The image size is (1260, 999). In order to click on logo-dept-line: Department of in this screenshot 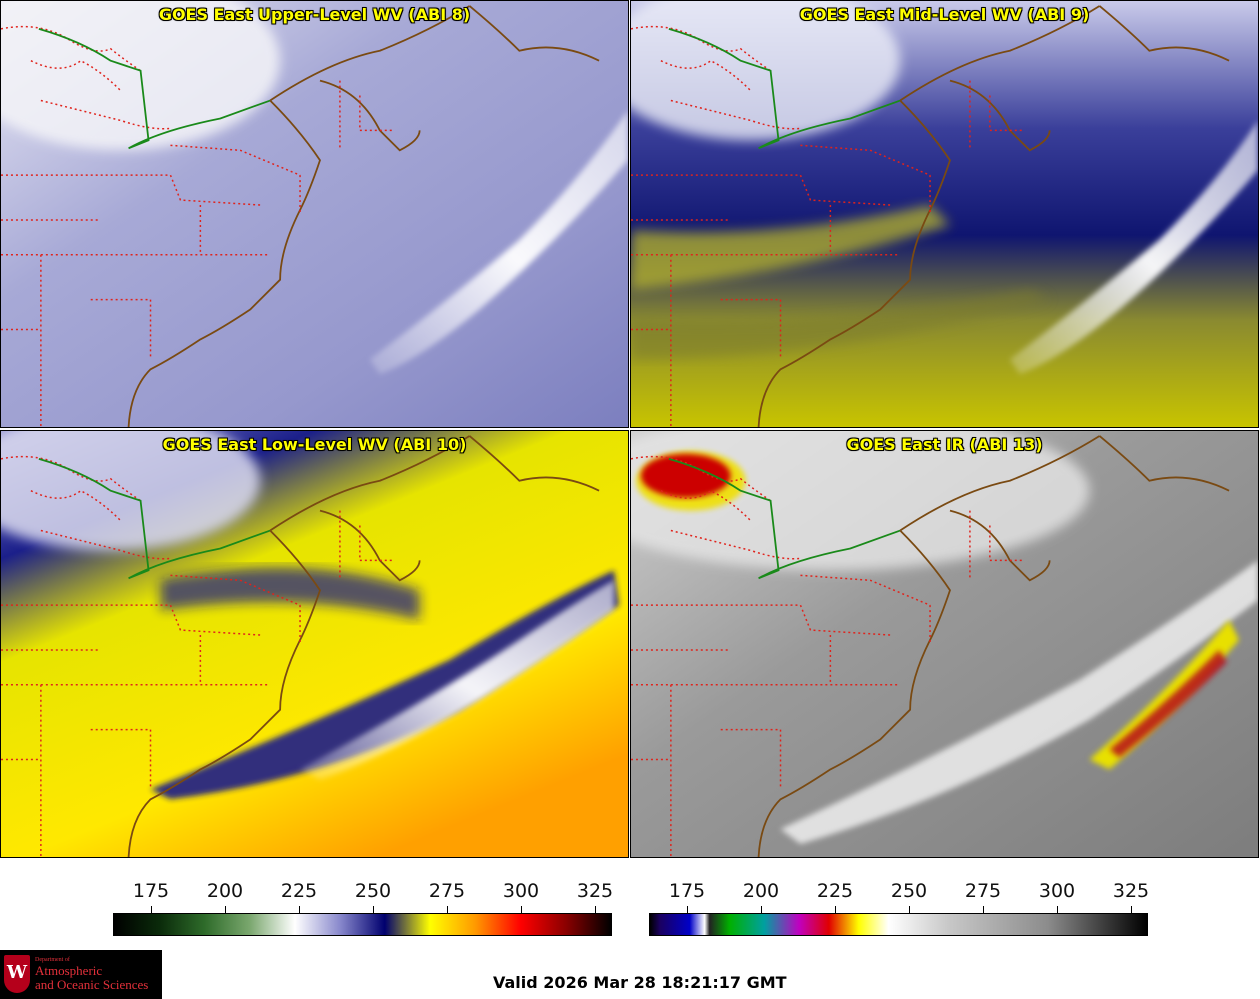, I will do `click(52, 960)`.